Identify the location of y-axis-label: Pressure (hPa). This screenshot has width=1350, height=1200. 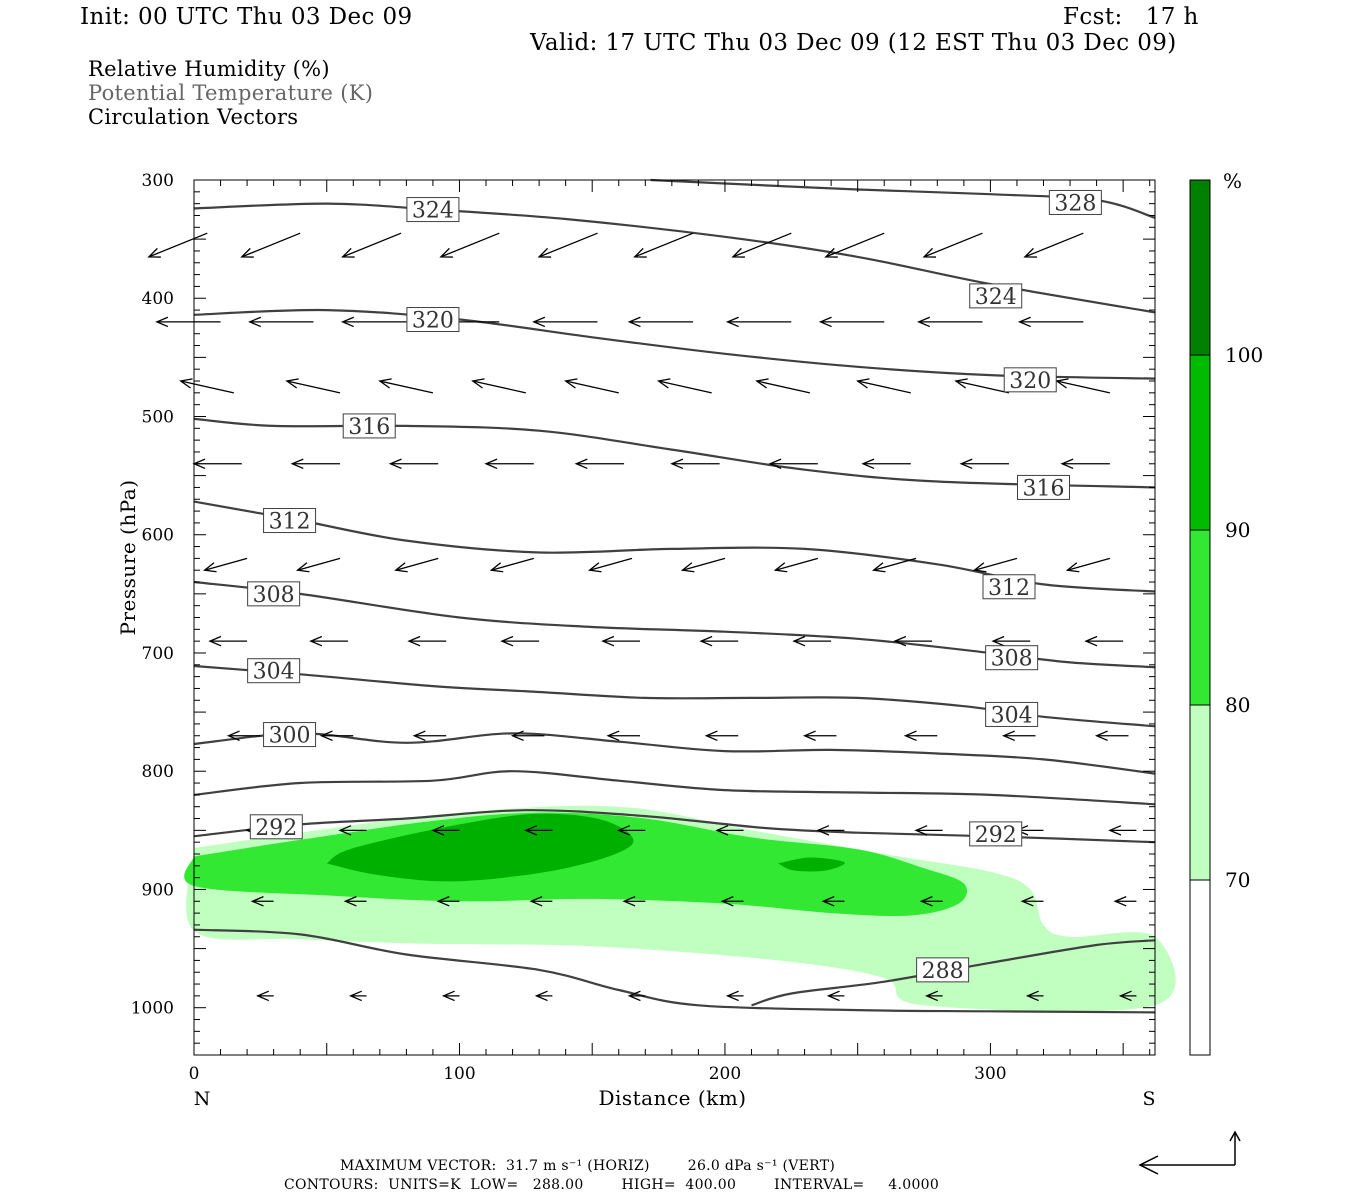
(128, 558).